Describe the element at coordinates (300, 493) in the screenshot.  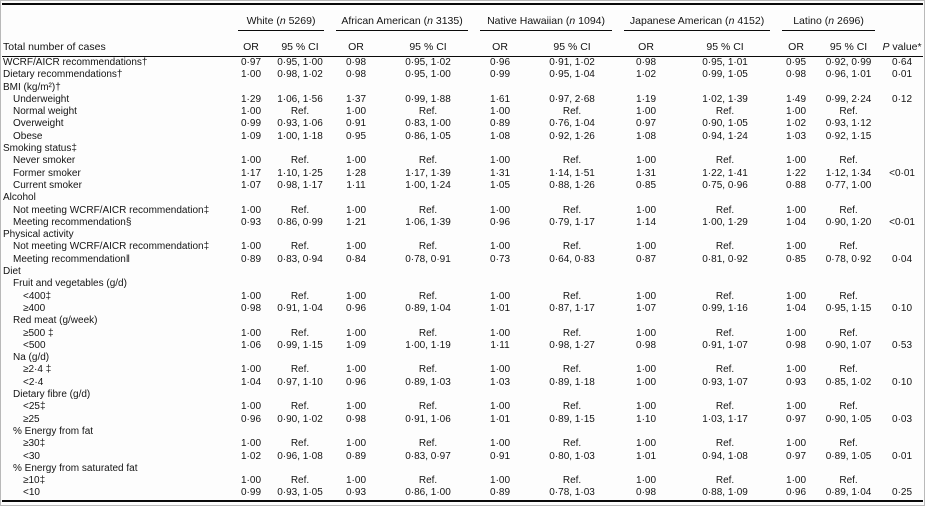
I see `ci-value: 0·93, 1·05` at that location.